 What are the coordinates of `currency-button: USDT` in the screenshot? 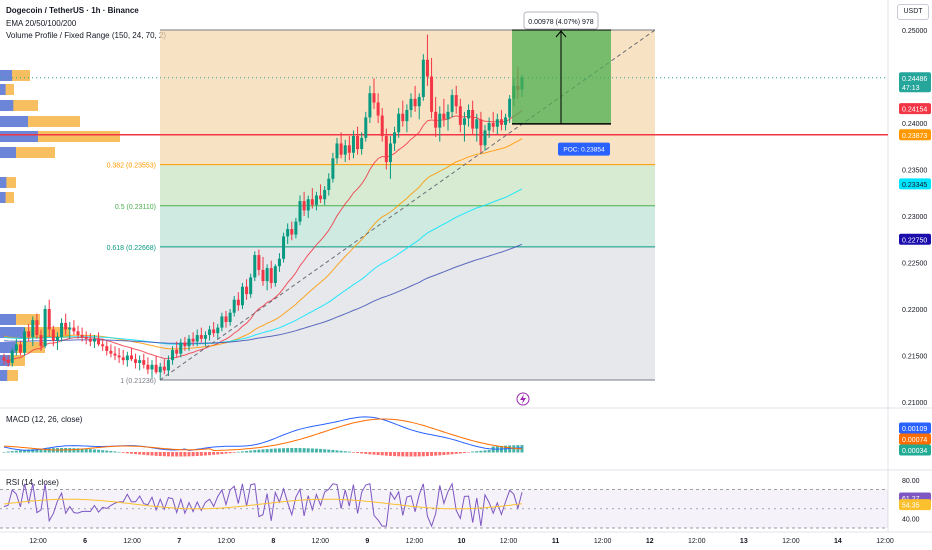 It's located at (913, 12).